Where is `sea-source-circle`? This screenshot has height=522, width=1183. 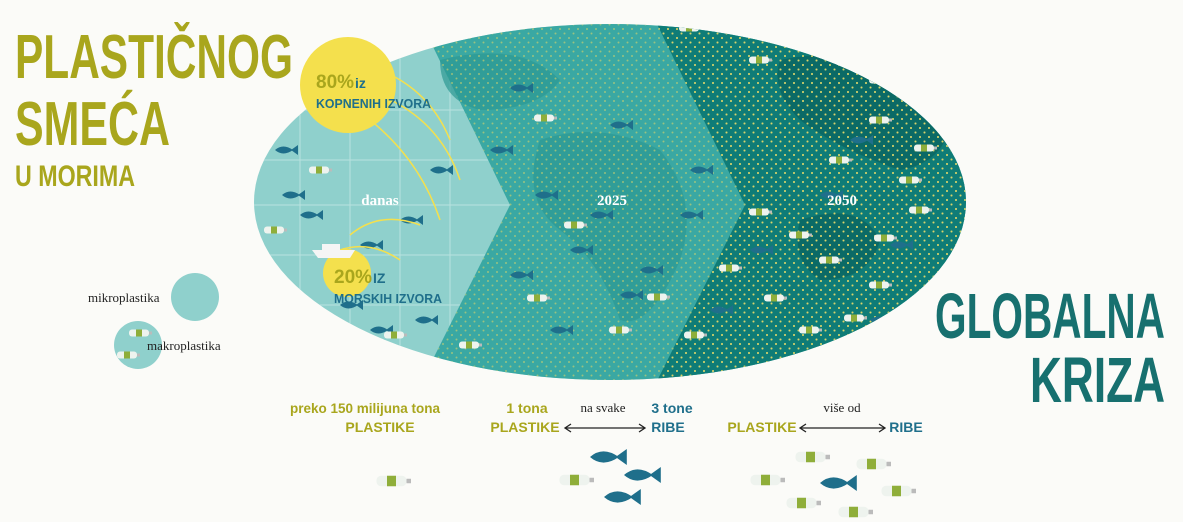 sea-source-circle is located at coordinates (347, 273).